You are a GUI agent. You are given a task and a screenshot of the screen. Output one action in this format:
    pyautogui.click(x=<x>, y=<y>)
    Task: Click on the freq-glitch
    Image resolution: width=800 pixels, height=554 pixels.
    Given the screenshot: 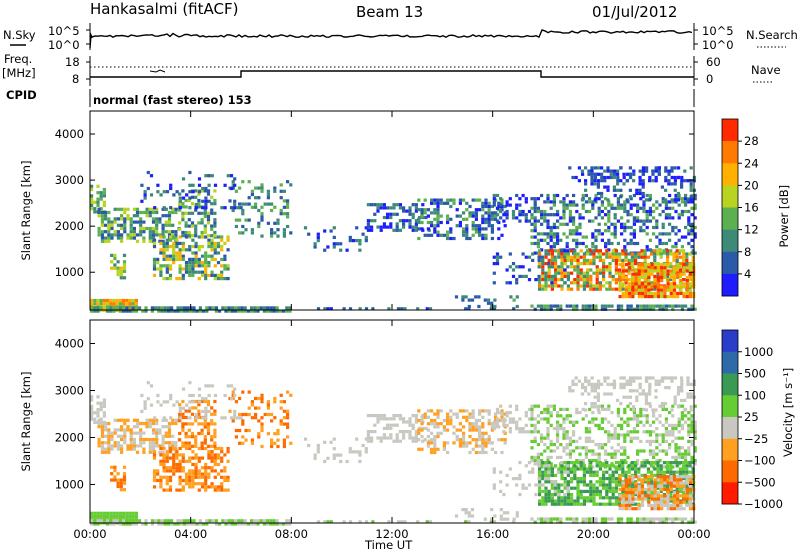 What is the action you would take?
    pyautogui.click(x=157, y=71)
    